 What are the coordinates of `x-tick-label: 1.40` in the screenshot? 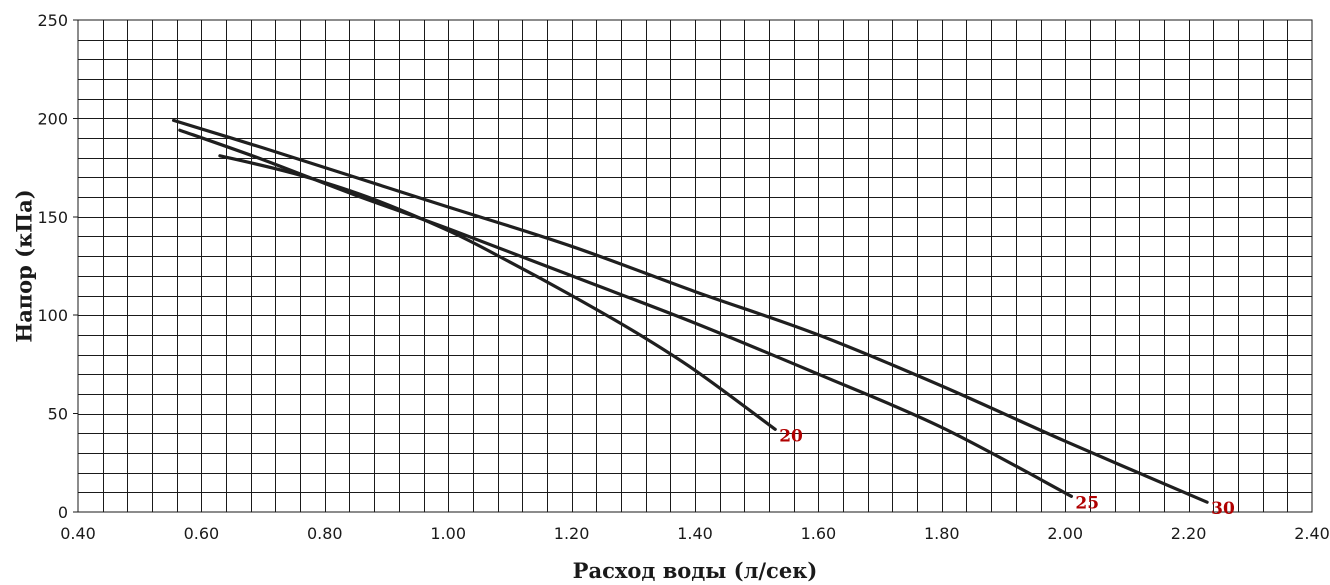 It's located at (695, 533).